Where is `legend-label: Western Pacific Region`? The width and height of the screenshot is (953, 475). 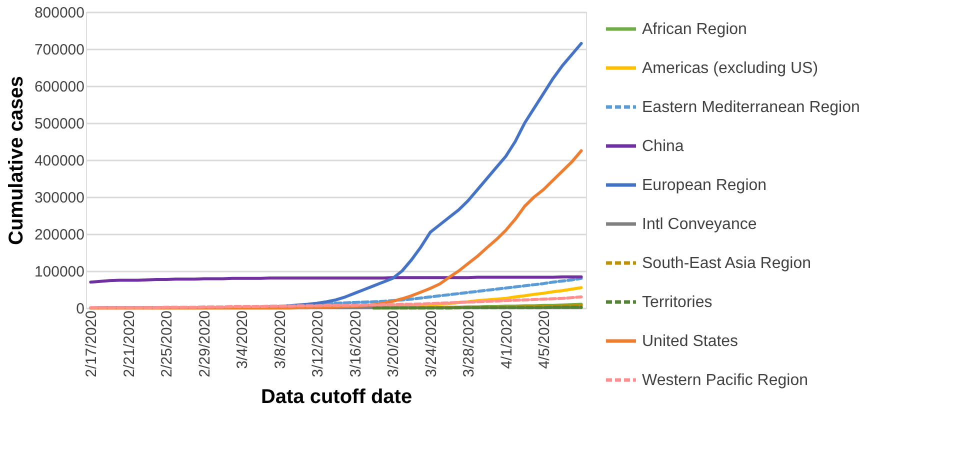 legend-label: Western Pacific Region is located at coordinates (725, 380).